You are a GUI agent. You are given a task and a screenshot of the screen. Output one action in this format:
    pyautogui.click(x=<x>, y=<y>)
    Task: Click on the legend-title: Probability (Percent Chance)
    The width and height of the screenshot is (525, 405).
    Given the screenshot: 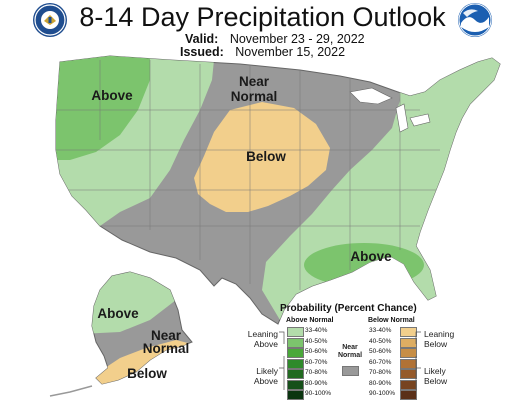 What is the action you would take?
    pyautogui.click(x=348, y=308)
    